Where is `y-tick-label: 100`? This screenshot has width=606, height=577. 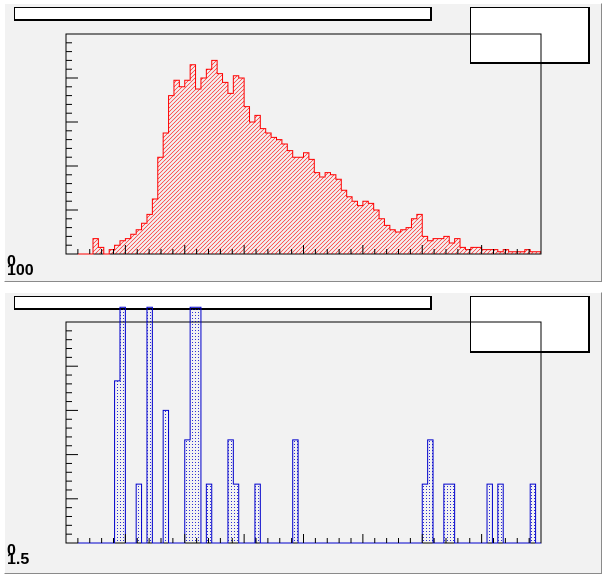 y-tick-label: 100 is located at coordinates (20, 270).